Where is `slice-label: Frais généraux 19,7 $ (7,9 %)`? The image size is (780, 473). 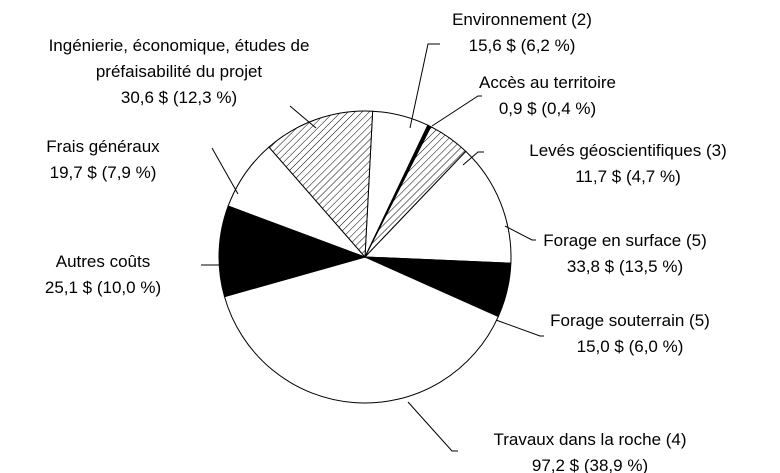
slice-label: Frais généraux 19,7 $ (7,9 %) is located at coordinates (103, 160).